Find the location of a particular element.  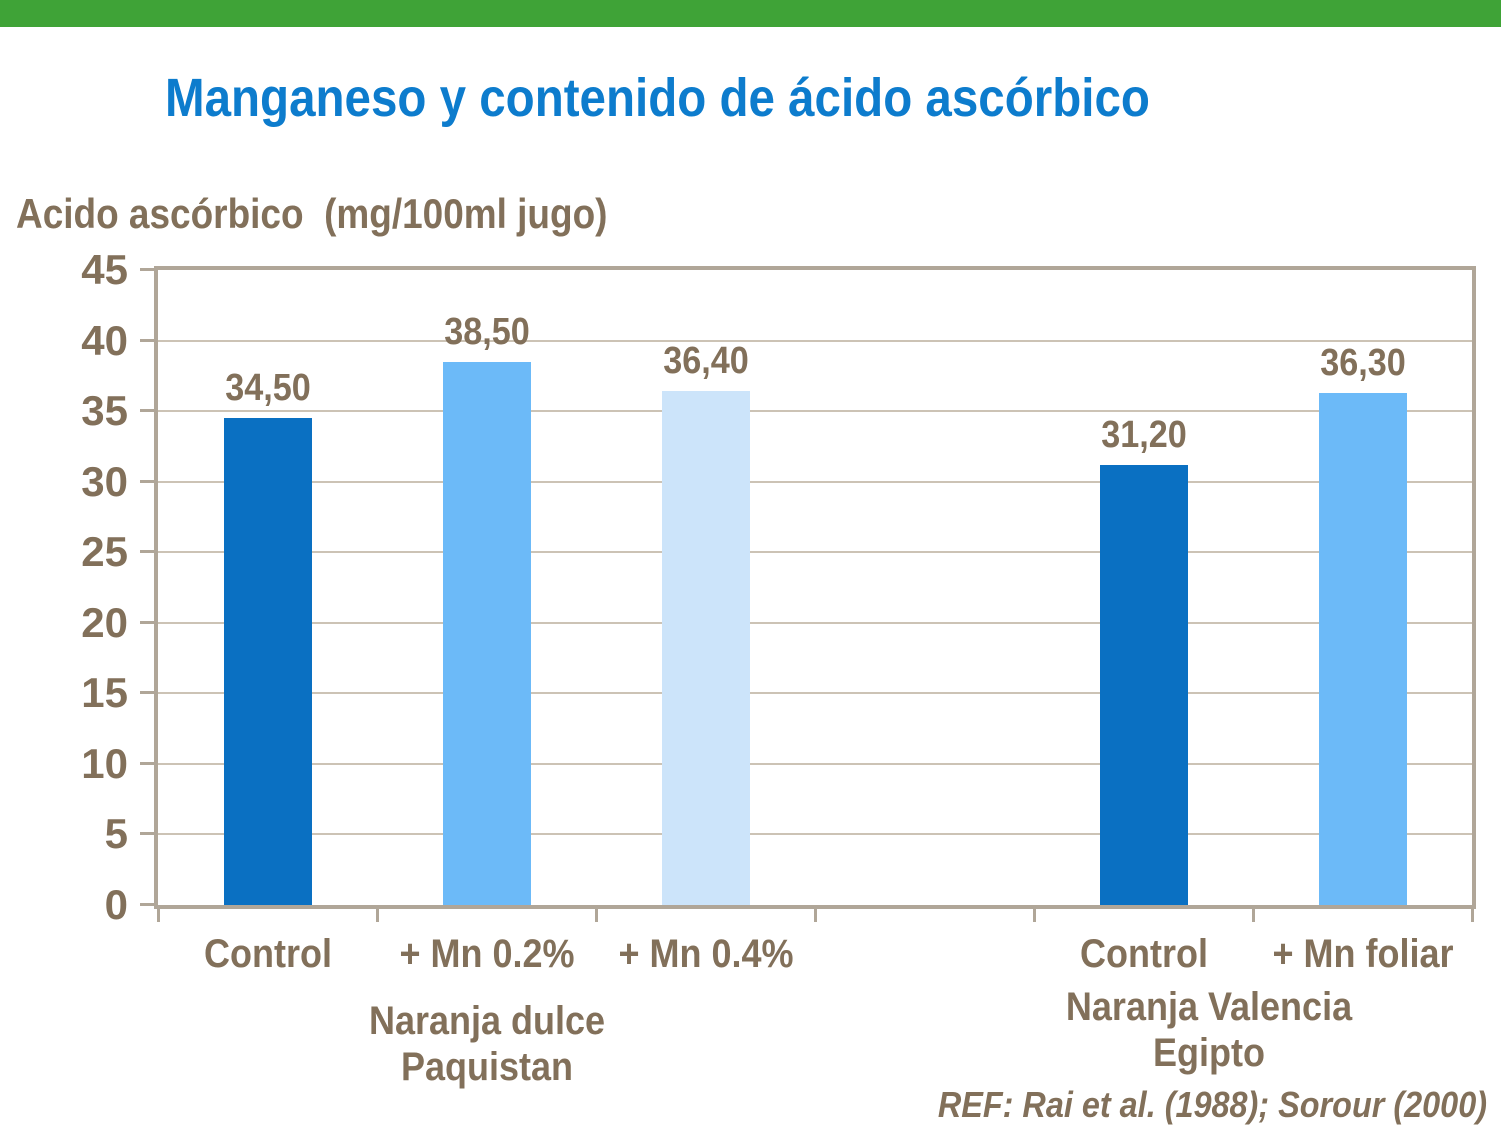

bar-value-label: 36,30 is located at coordinates (1362, 363).